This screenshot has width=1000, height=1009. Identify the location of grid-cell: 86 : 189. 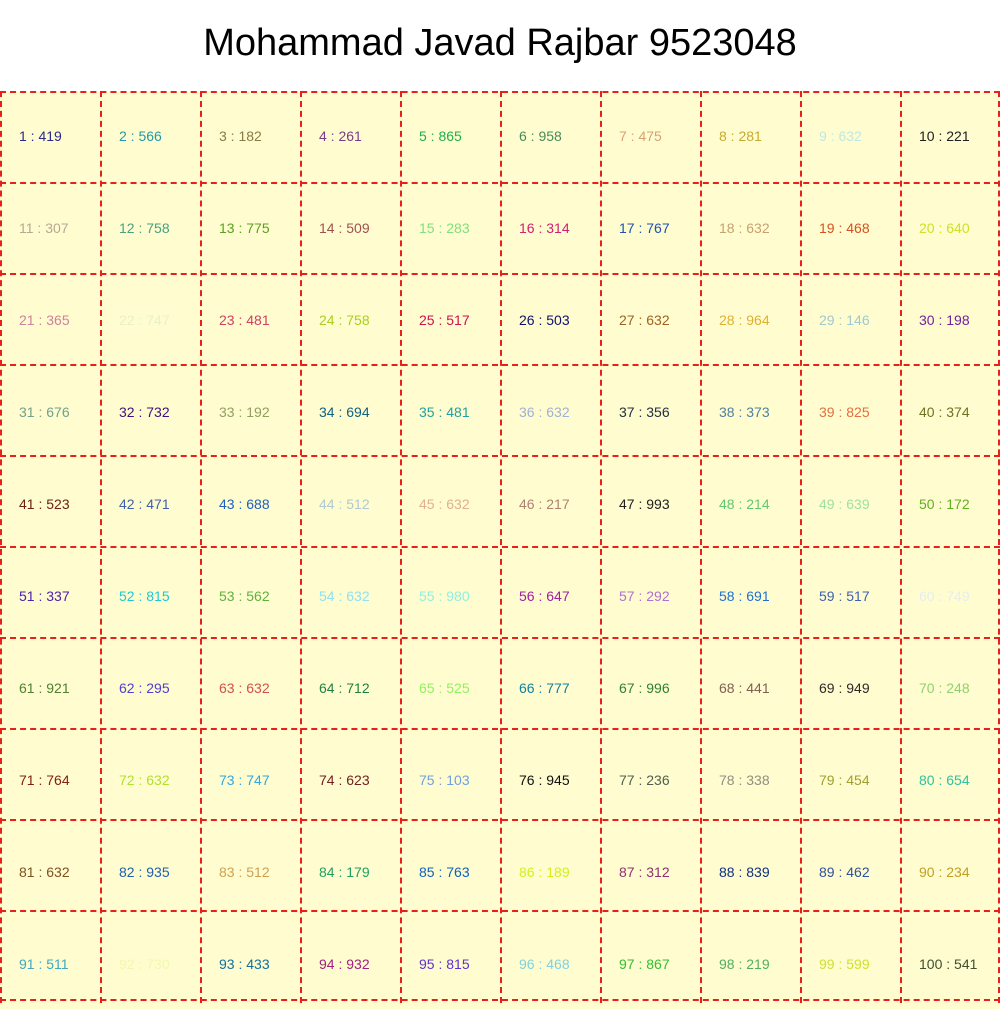
(550, 872).